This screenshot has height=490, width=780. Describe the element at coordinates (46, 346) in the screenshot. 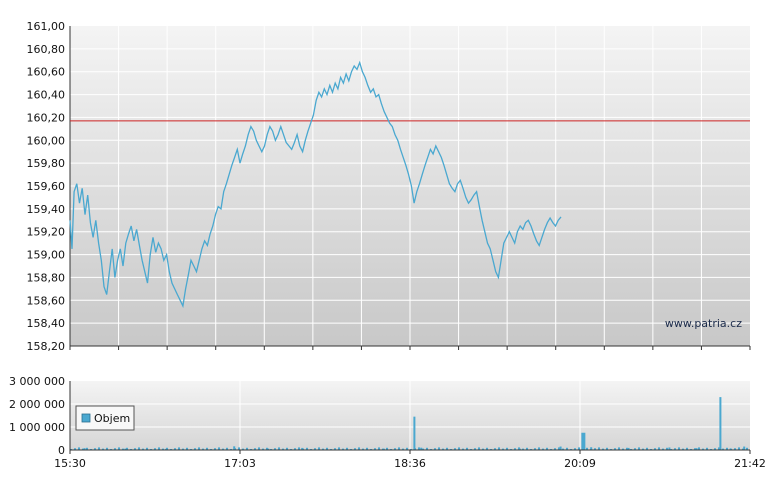

I see `price-y-tick-label: 158,20` at that location.